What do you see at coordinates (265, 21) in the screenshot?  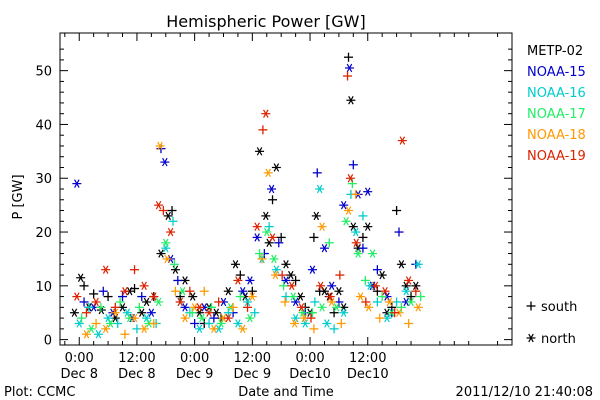 I see `chart-title: Hemispheric Power [GW]` at bounding box center [265, 21].